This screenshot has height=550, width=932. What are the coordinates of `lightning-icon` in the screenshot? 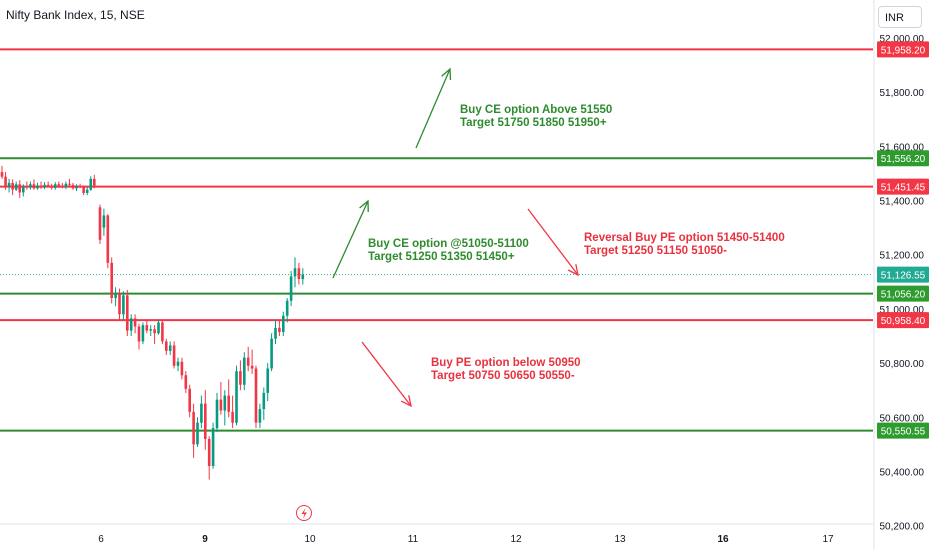 It's located at (304, 513).